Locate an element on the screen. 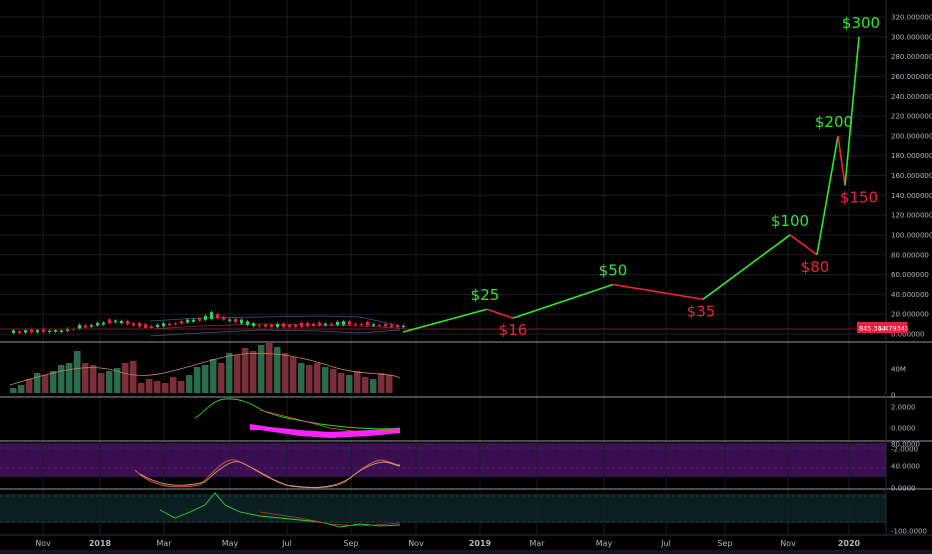 The width and height of the screenshot is (932, 554). price-tick-label: 240.000000 is located at coordinates (911, 97).